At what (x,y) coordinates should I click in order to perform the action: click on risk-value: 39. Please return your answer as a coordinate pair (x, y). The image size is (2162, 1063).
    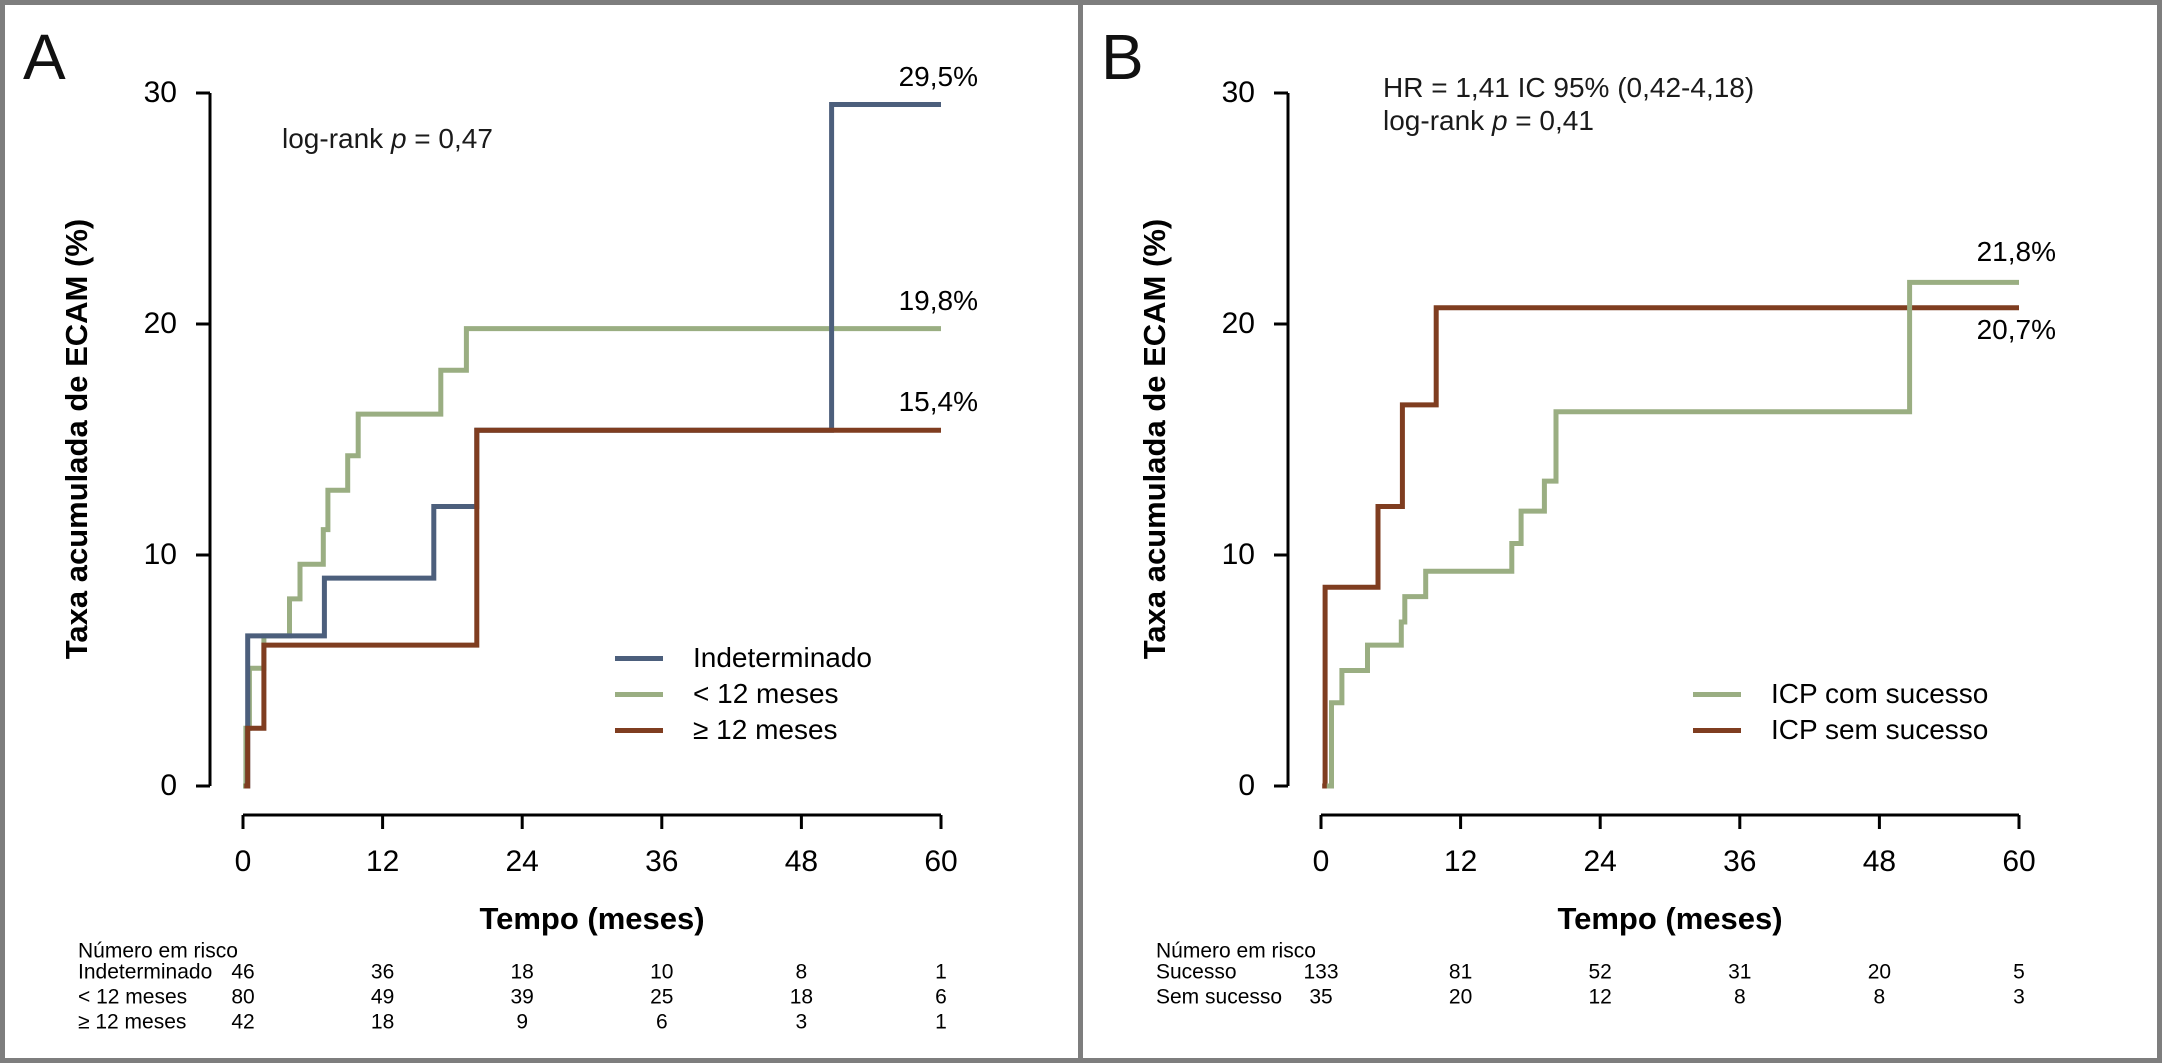
    Looking at the image, I should click on (522, 997).